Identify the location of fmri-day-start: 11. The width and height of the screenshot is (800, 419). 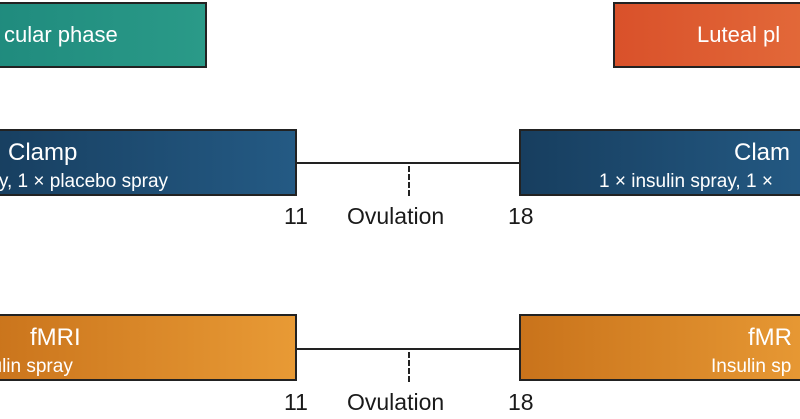
(296, 402).